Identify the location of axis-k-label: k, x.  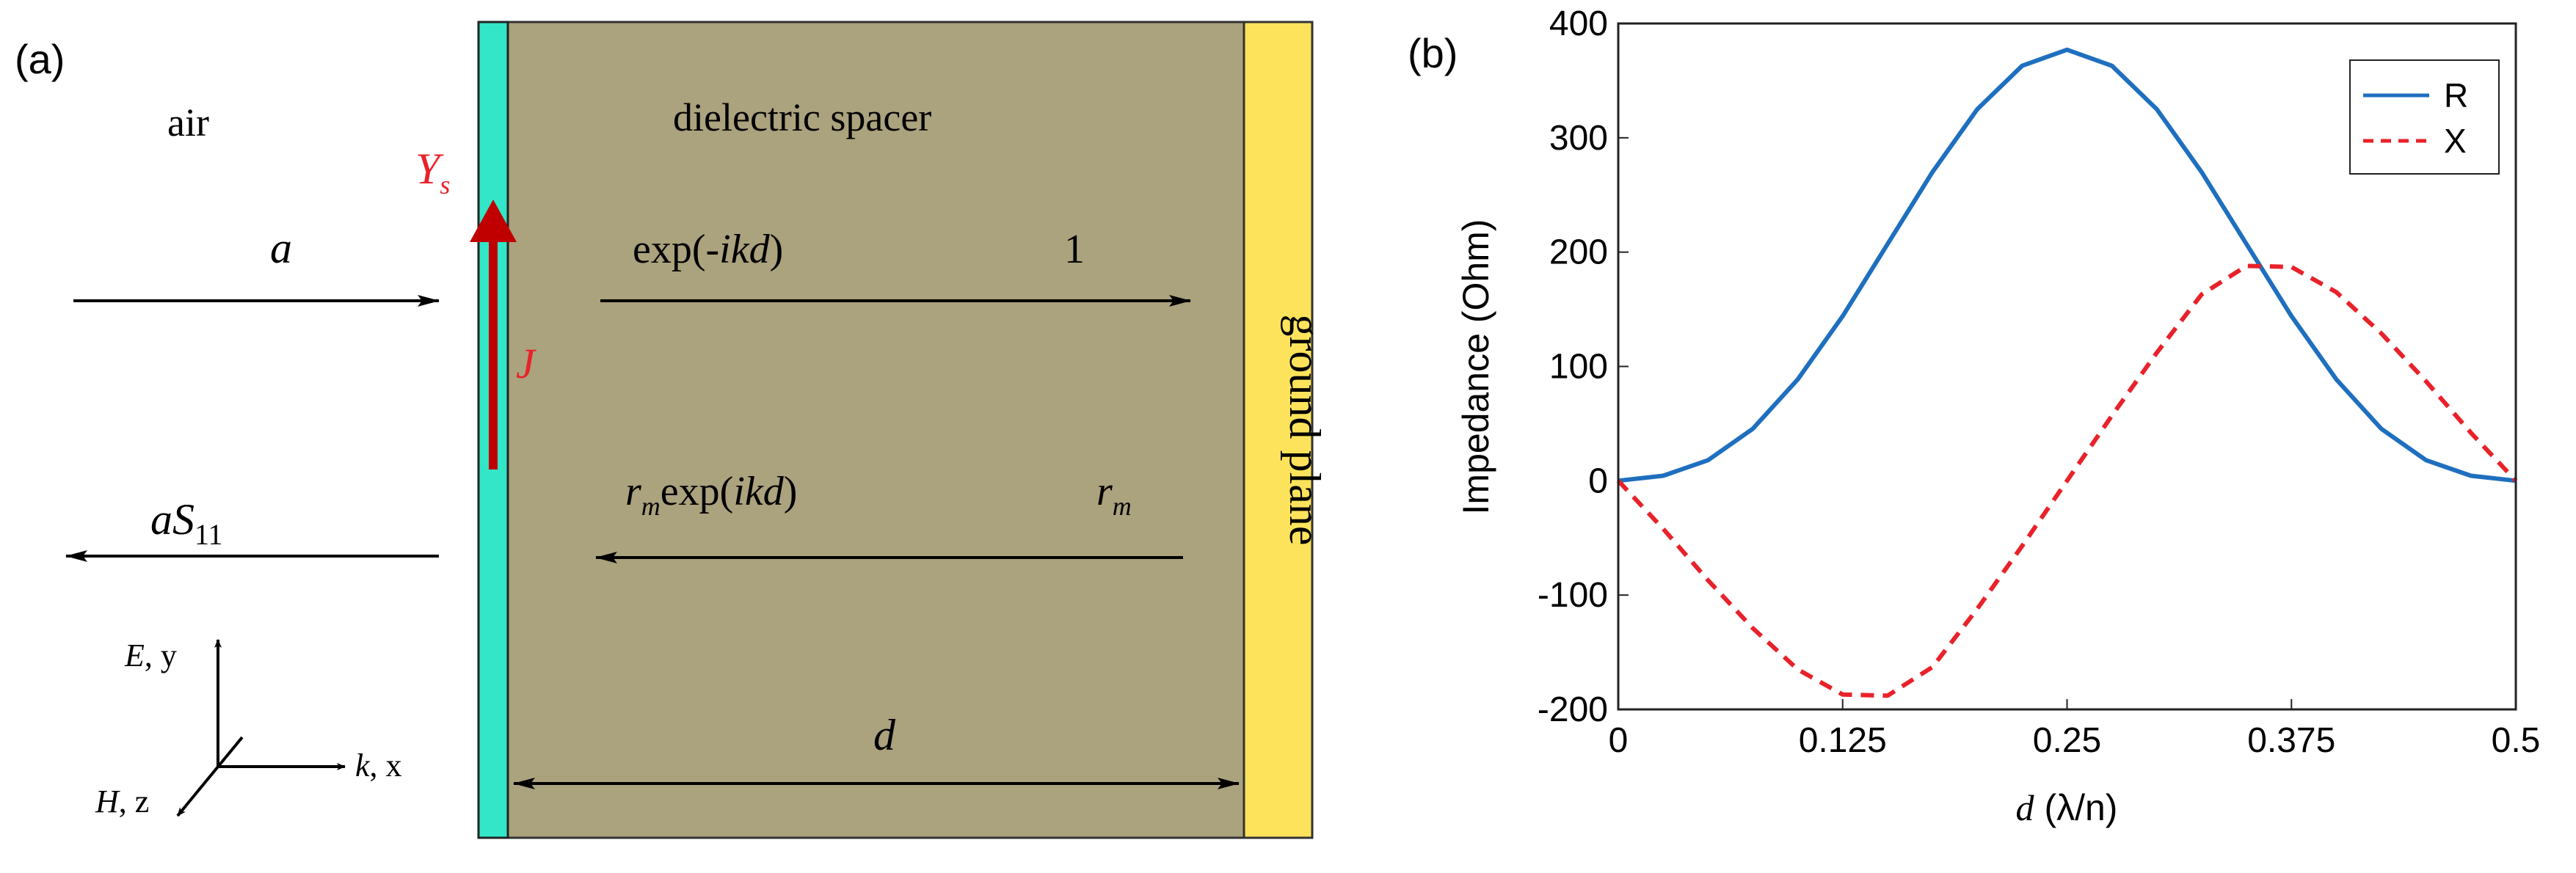
(378, 765).